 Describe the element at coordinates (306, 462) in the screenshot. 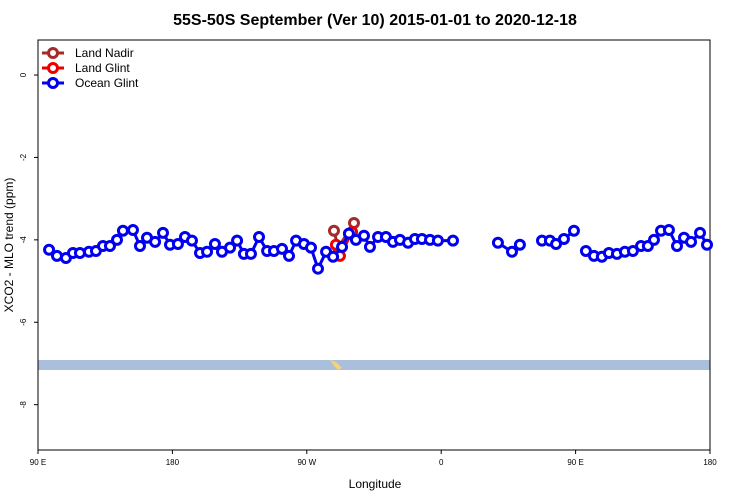

I see `x-tick-label: 90 W` at that location.